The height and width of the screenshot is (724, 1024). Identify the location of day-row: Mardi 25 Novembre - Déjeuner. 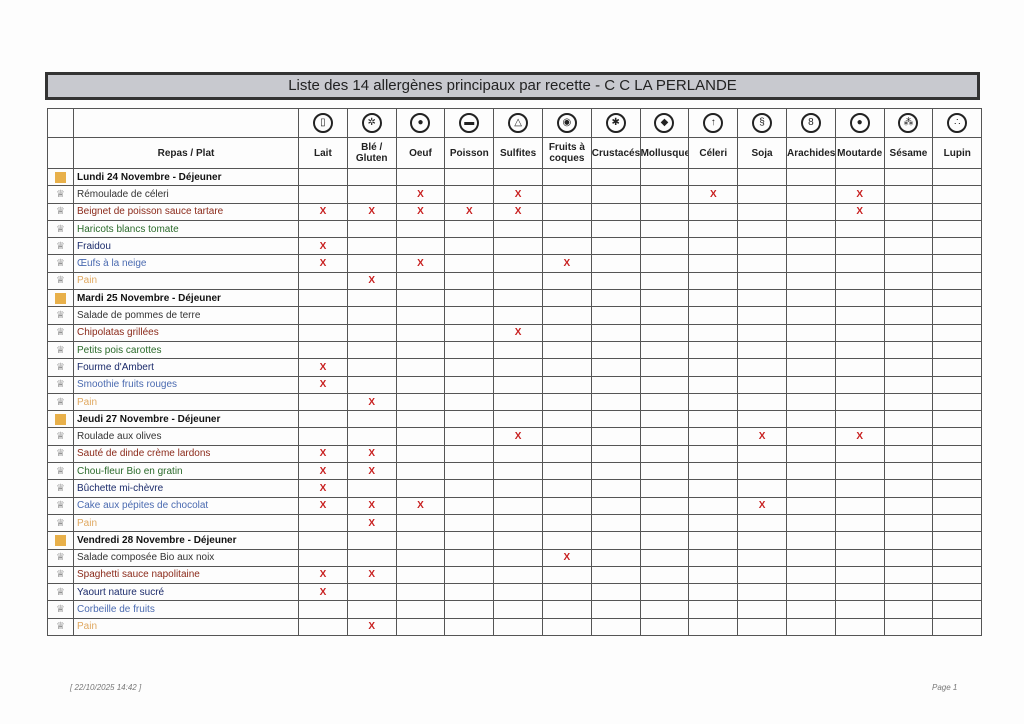
(515, 298).